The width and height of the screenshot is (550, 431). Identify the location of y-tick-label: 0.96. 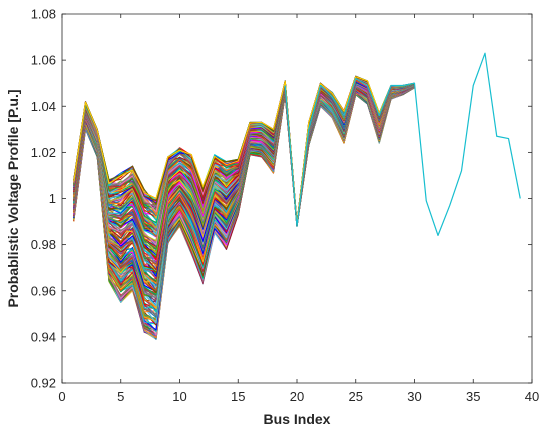
(43, 290).